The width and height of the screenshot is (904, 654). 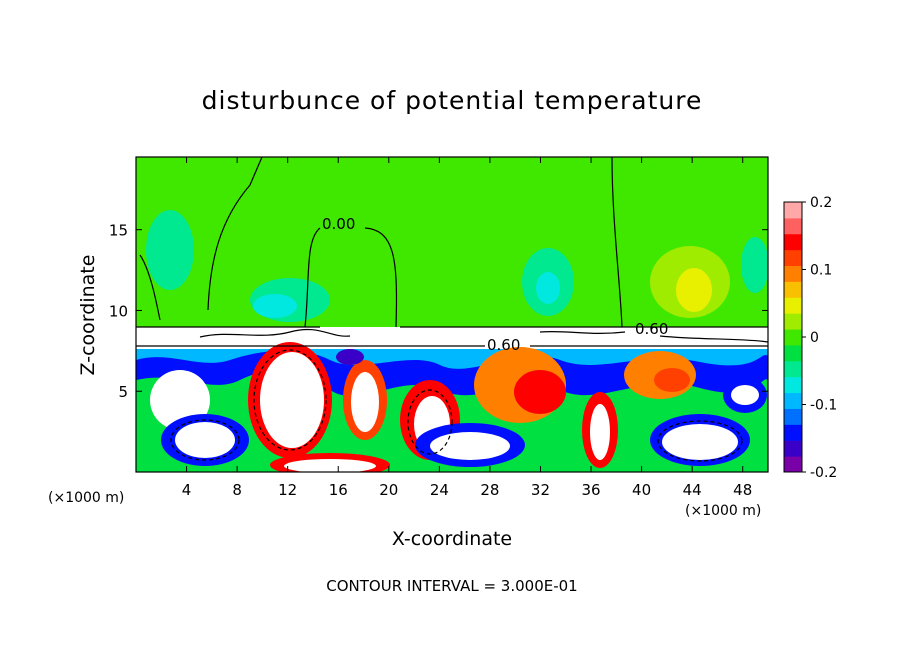 I want to click on colorbar: 0.2 0.1 0 -0.1 -0.2, so click(x=810, y=338).